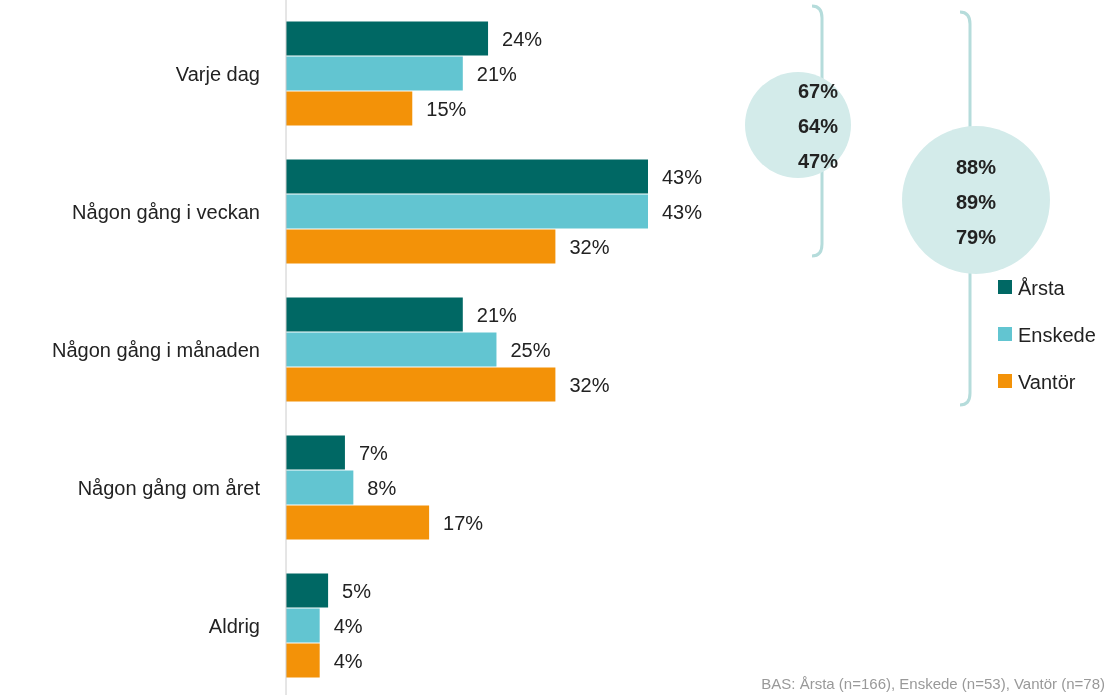 The image size is (1111, 695). What do you see at coordinates (169, 488) in the screenshot?
I see `y-tick-label: Någon gång om året` at bounding box center [169, 488].